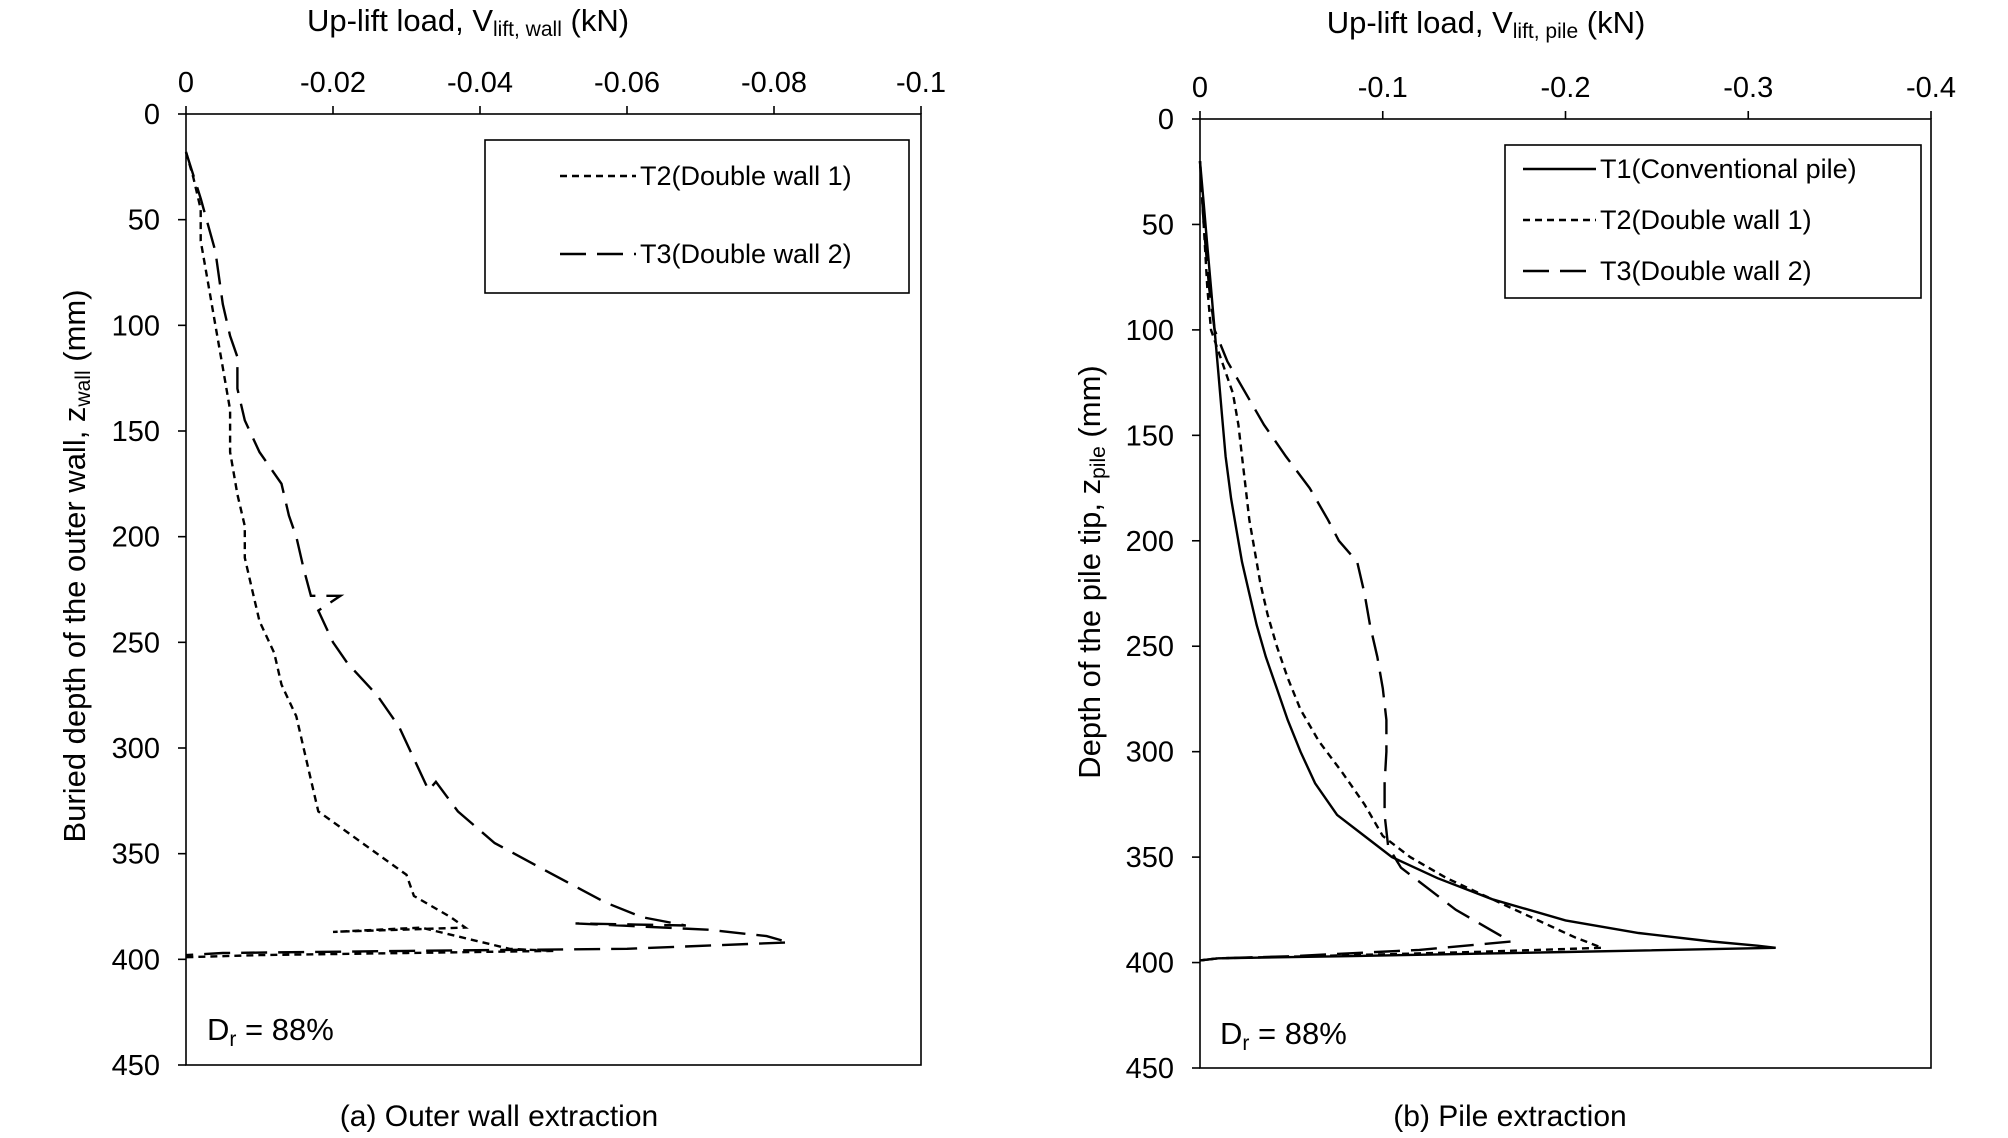 The height and width of the screenshot is (1138, 2008). Describe the element at coordinates (1728, 169) in the screenshot. I see `legend-label-t1: T1(Conventional pile)` at that location.